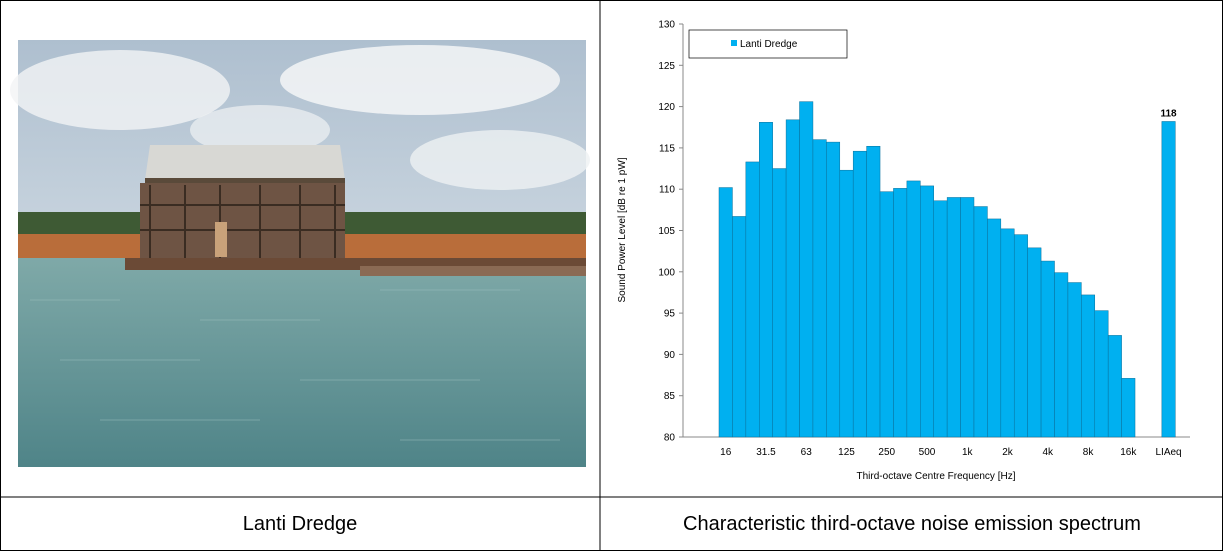 The image size is (1224, 552). What do you see at coordinates (968, 452) in the screenshot?
I see `x-tick-label: 1k` at bounding box center [968, 452].